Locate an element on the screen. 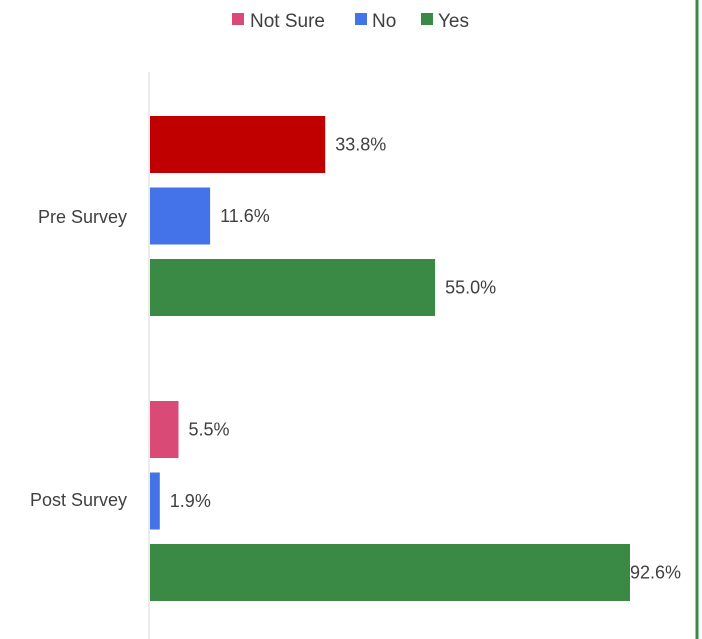 The height and width of the screenshot is (639, 702). bar-pre-survey-yes is located at coordinates (293, 287).